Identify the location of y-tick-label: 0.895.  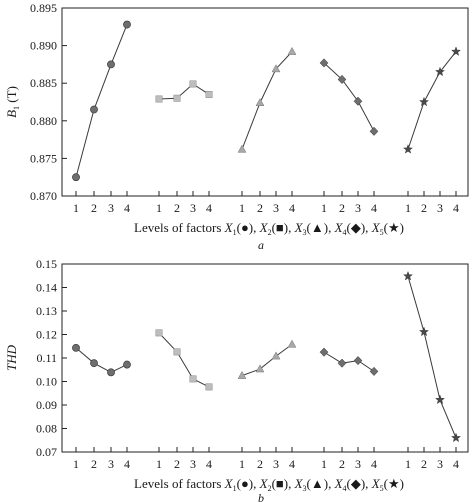
(43, 8).